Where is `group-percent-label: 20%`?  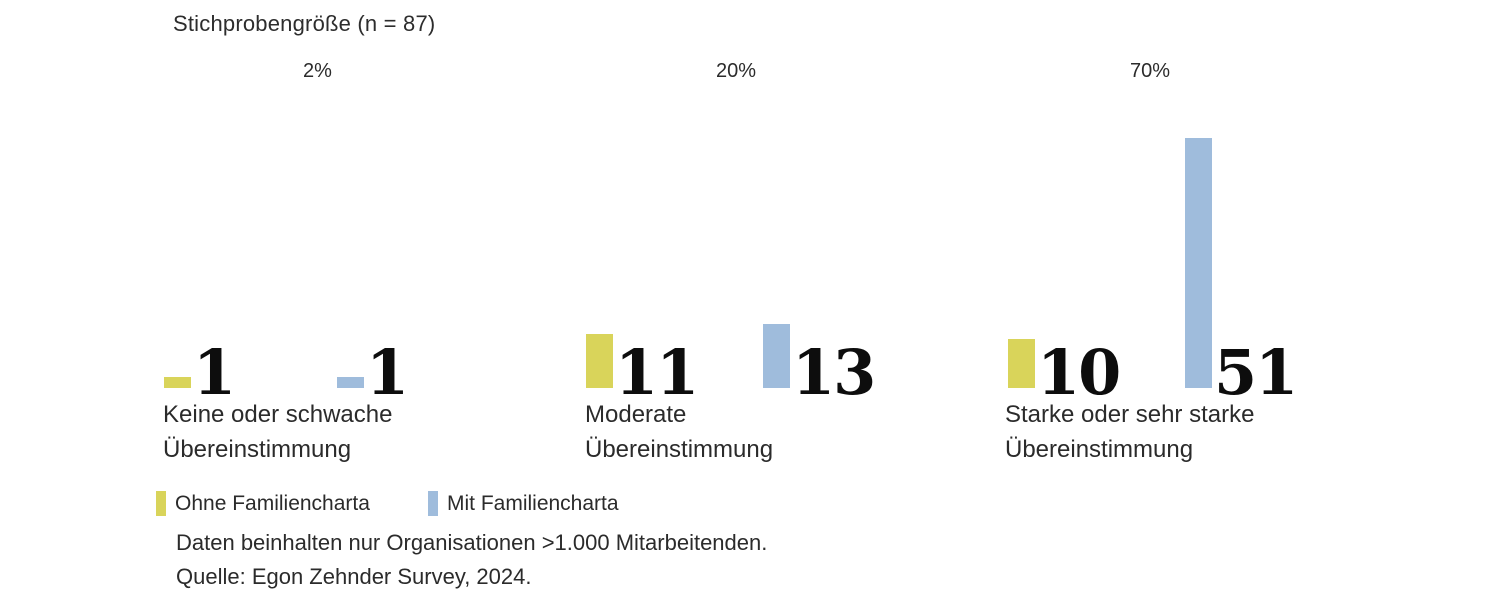
group-percent-label: 20% is located at coordinates (736, 71).